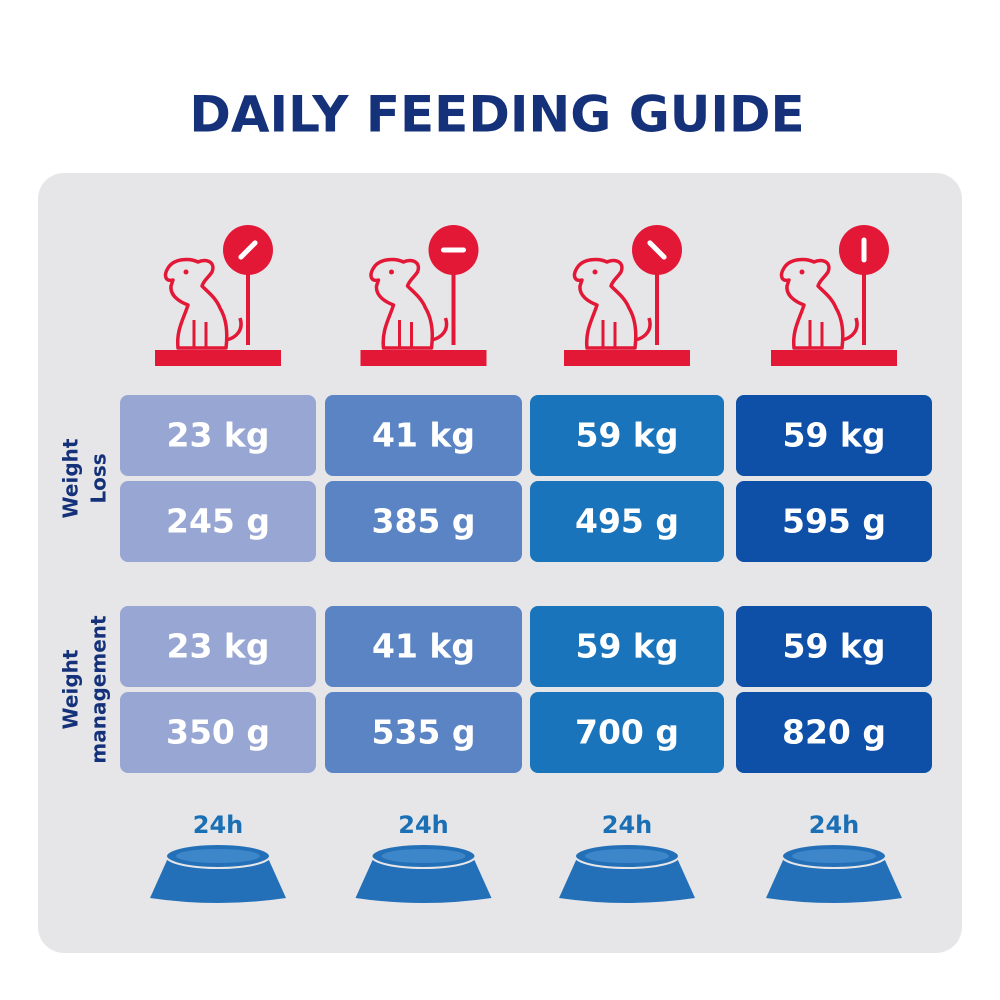 This screenshot has width=1000, height=1000. I want to click on title: DAILY FEEDING GUIDE, so click(496, 115).